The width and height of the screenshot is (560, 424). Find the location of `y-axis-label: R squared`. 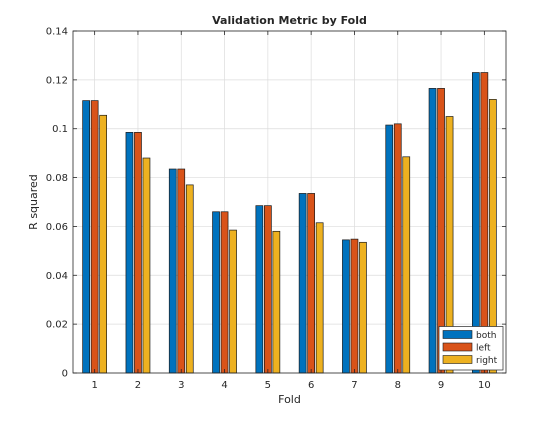

y-axis-label: R squared is located at coordinates (33, 202).